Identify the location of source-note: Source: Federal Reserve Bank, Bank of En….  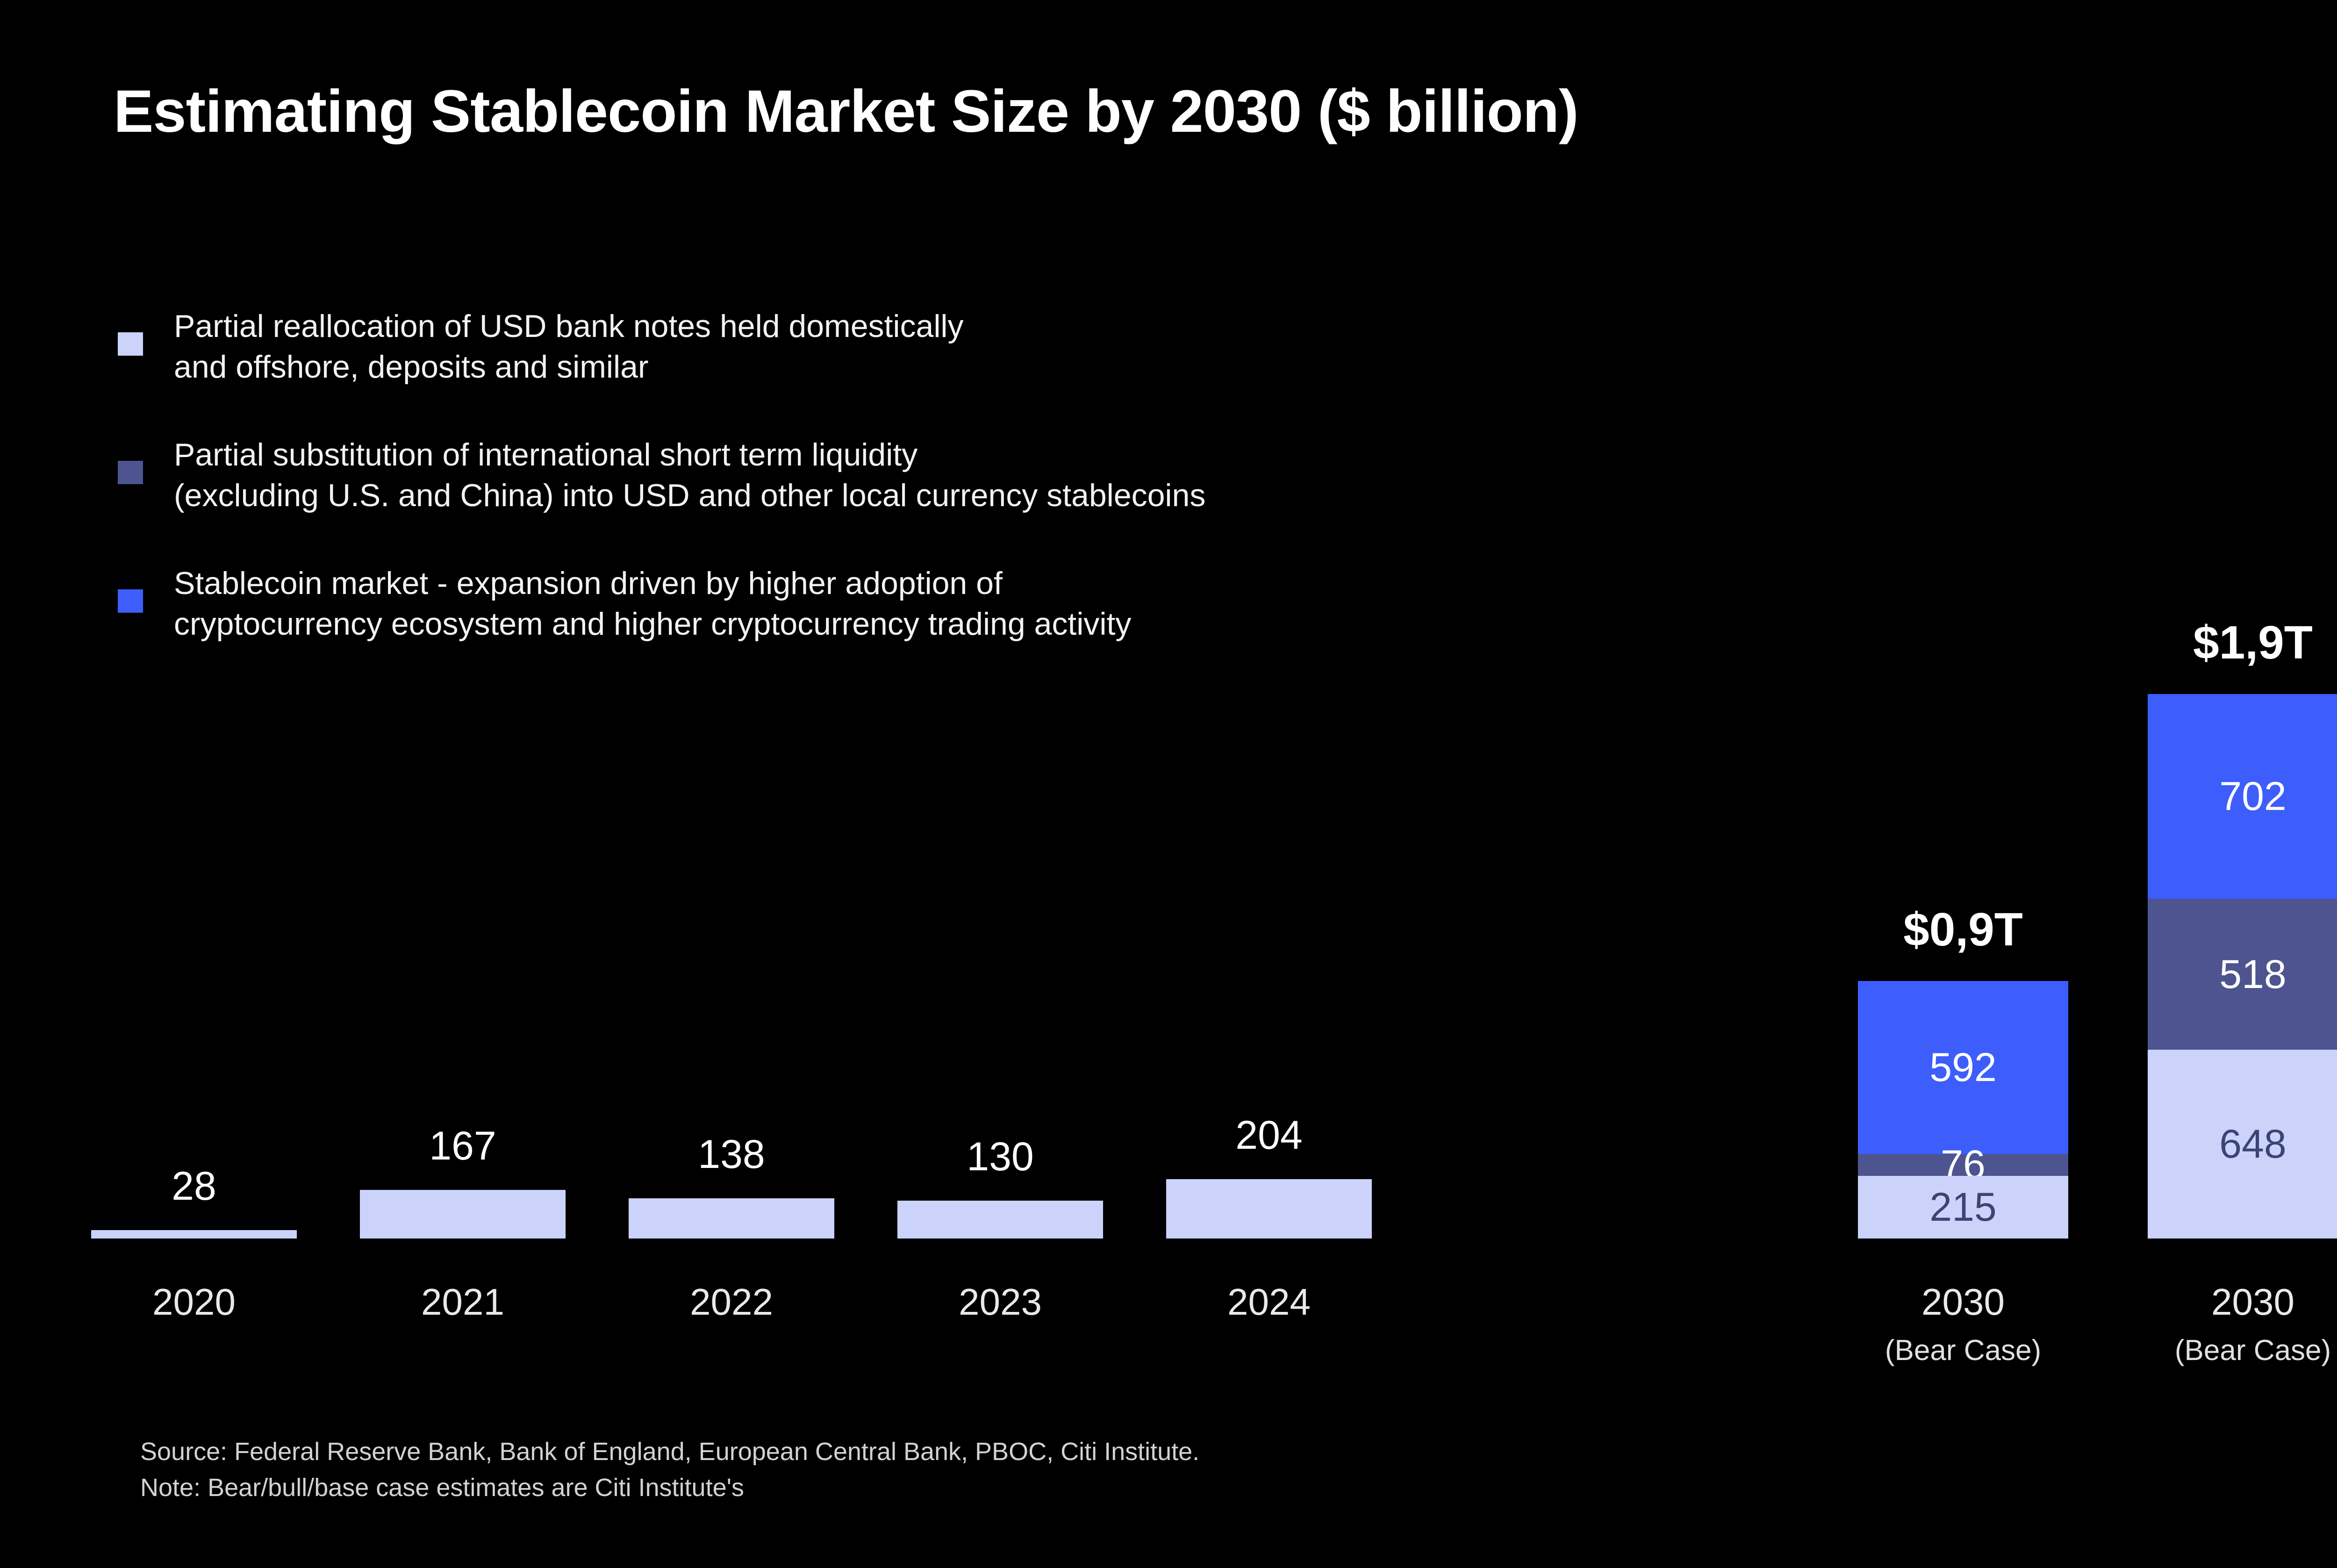
(670, 1470).